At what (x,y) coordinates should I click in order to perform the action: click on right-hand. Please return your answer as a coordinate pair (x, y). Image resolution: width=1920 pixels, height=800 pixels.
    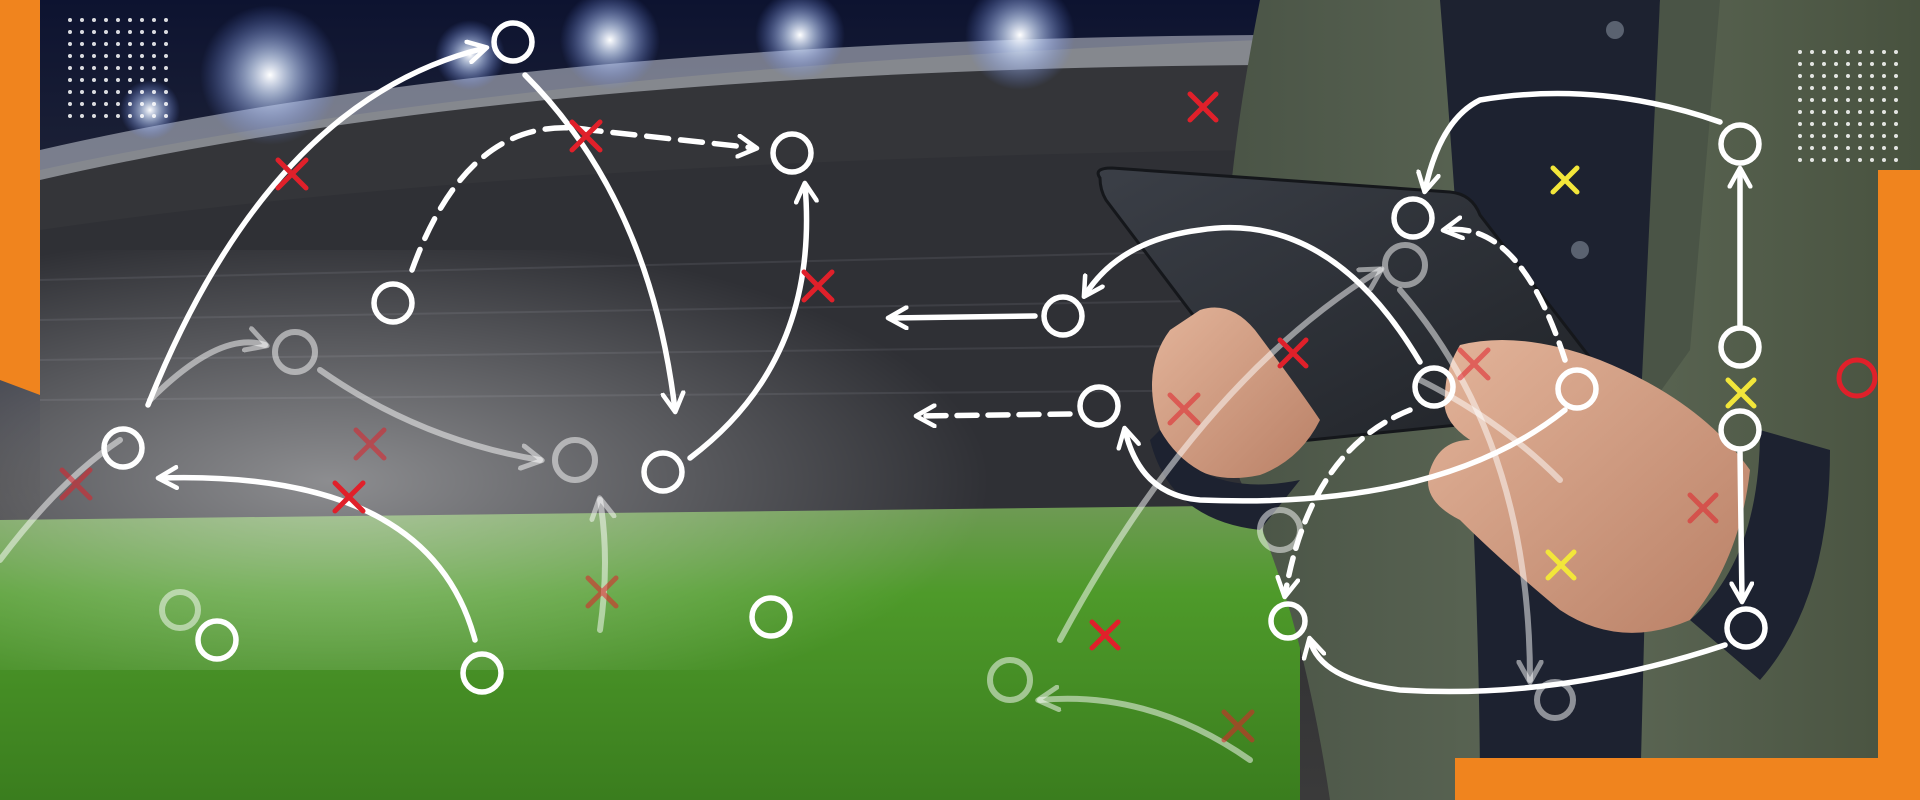
    Looking at the image, I should click on (1589, 486).